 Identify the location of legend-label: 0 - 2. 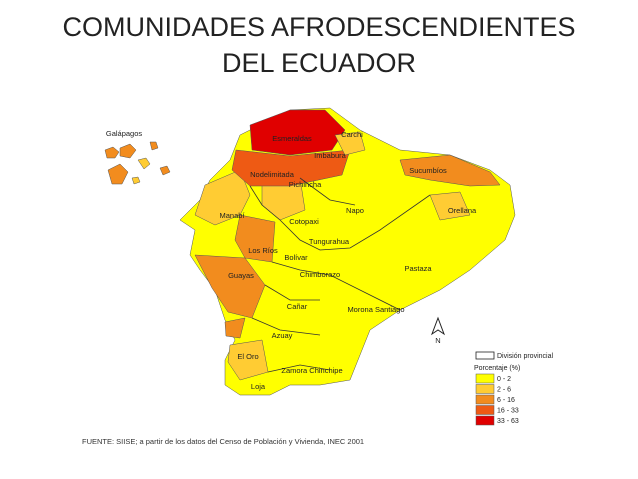
(504, 379).